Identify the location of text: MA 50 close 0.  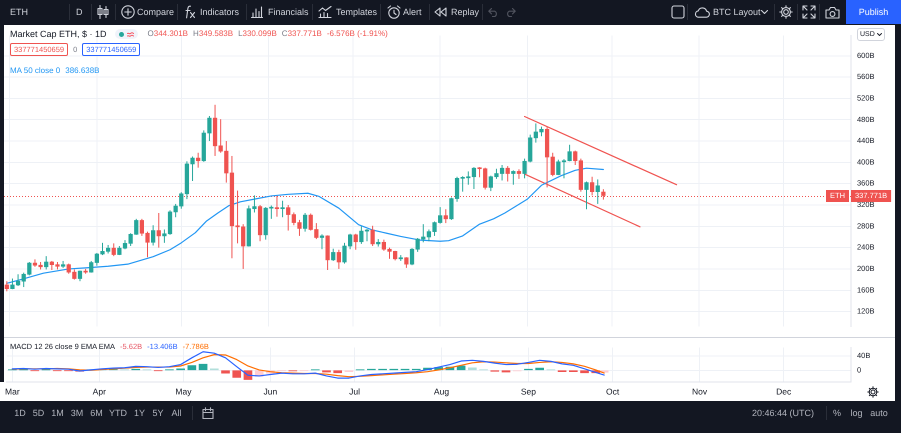
(35, 70).